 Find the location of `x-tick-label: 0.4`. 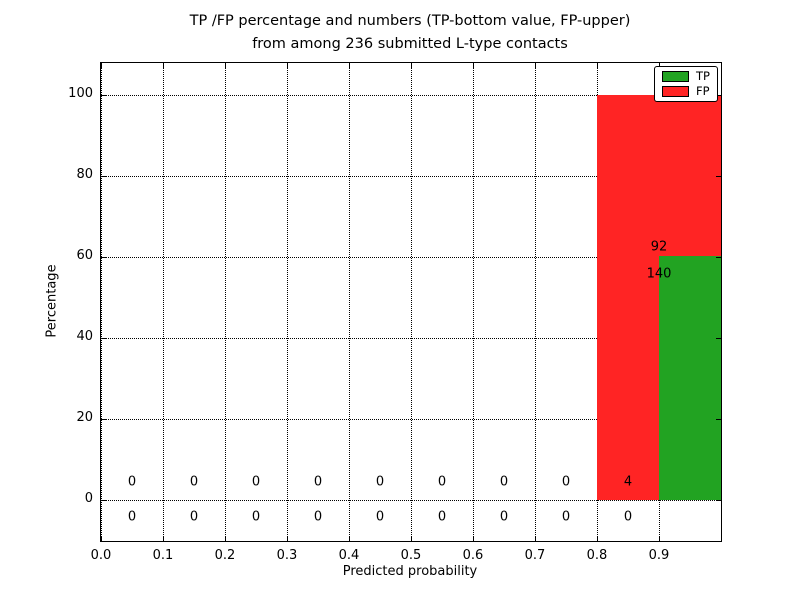

x-tick-label: 0.4 is located at coordinates (349, 555).